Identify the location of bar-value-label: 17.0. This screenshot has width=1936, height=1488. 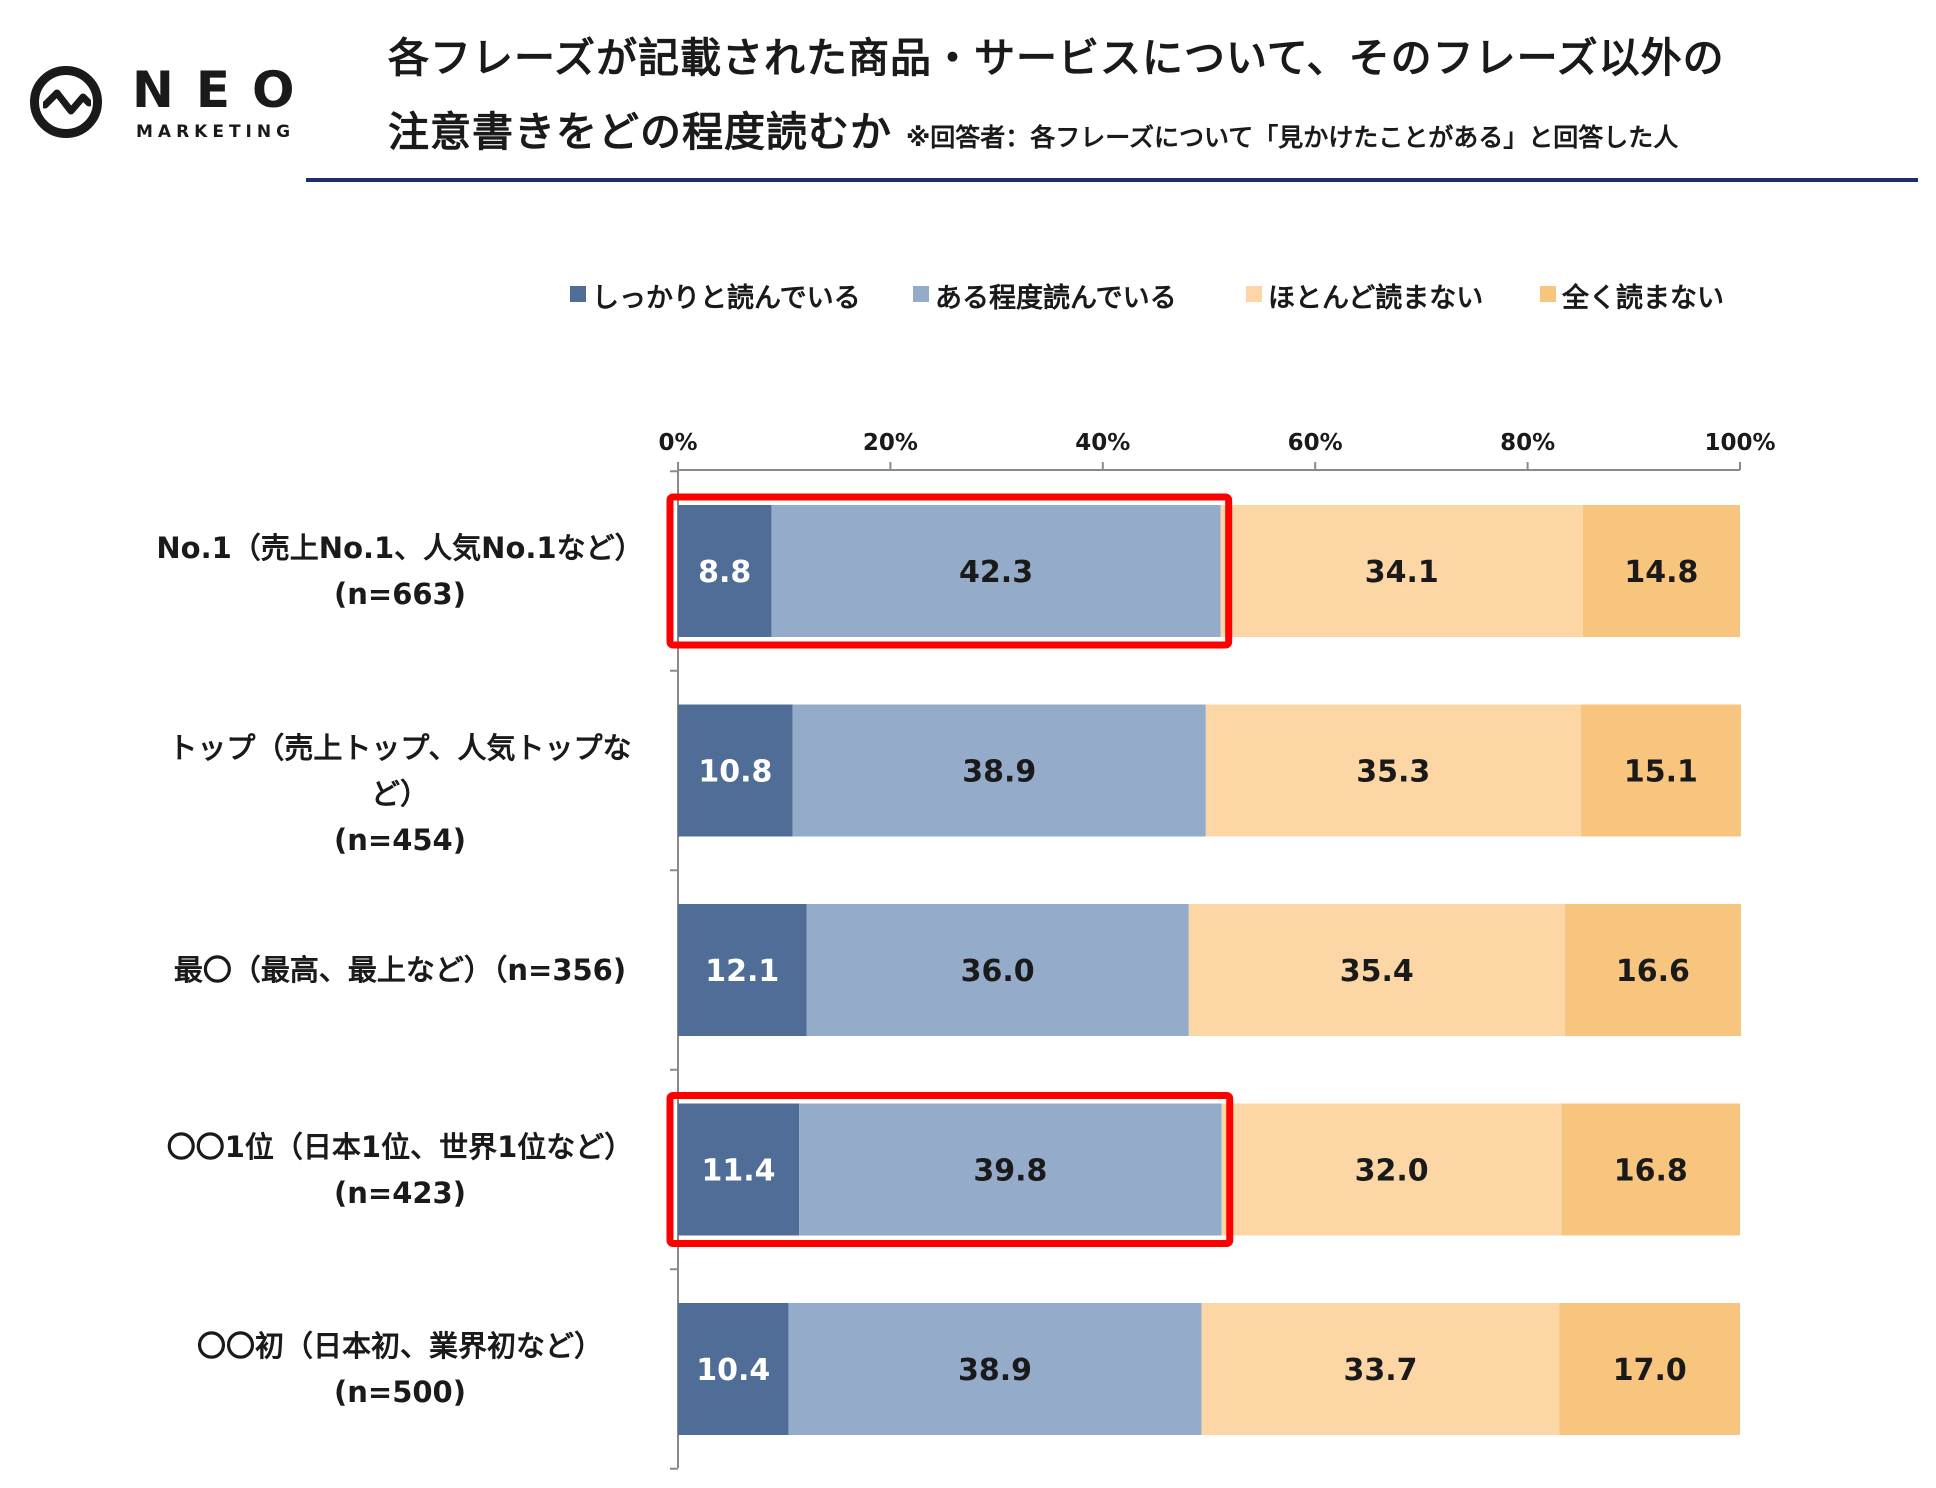
(1650, 1370).